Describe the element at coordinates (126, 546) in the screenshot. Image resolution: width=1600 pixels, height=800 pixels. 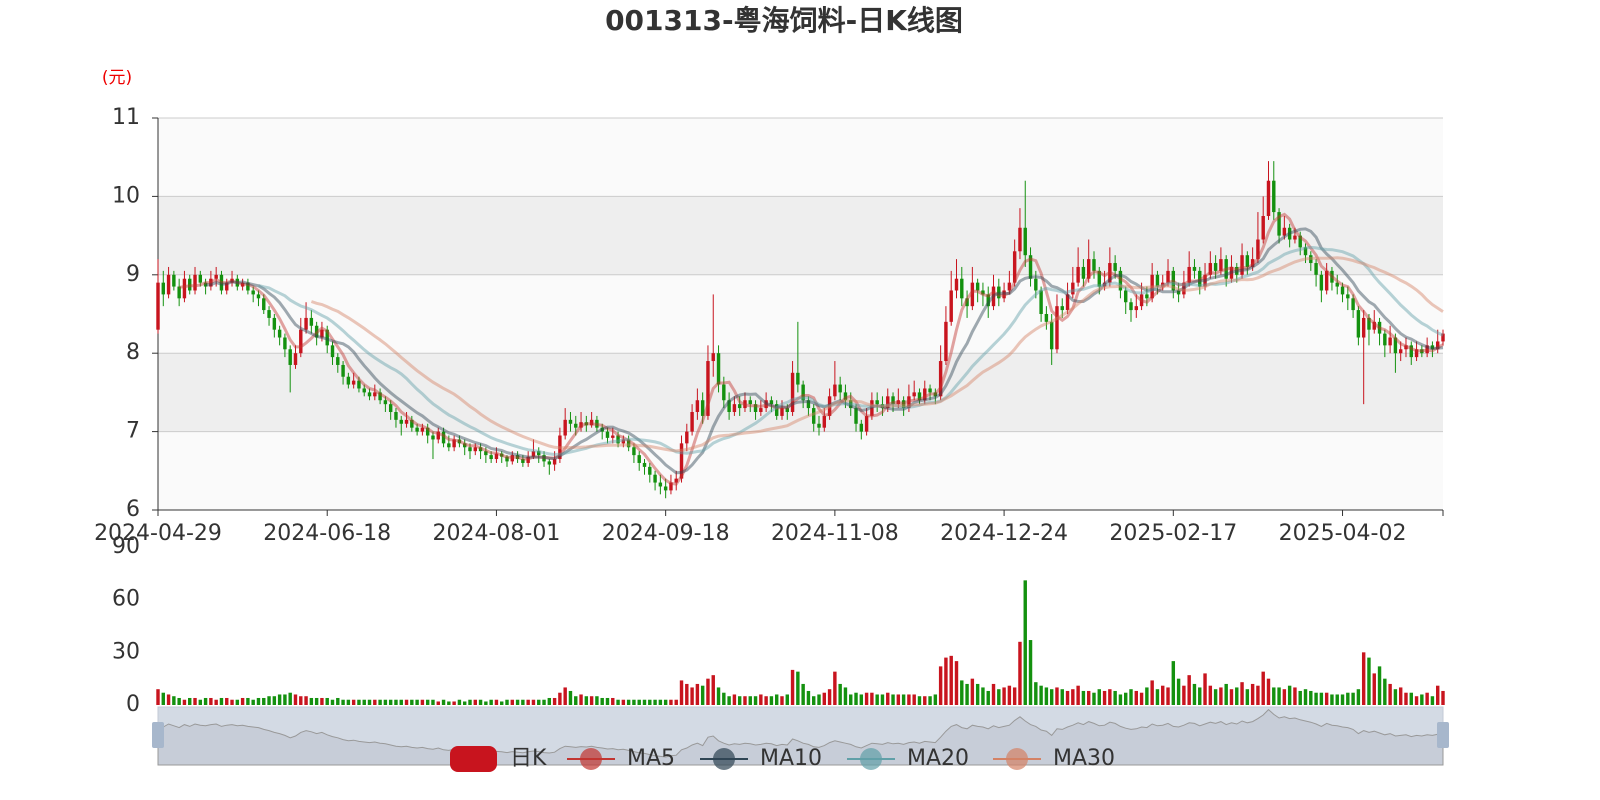
I see `volume-tick-label: 90` at that location.